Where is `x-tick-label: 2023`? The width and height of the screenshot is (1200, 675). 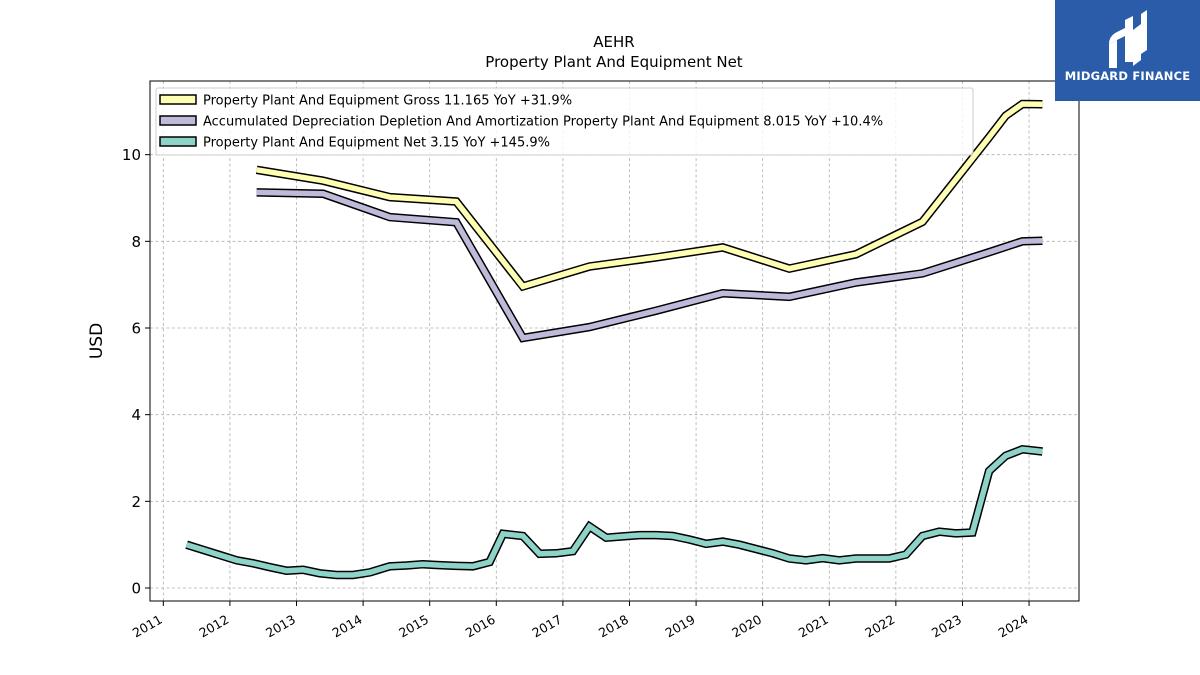 x-tick-label: 2023 is located at coordinates (946, 626).